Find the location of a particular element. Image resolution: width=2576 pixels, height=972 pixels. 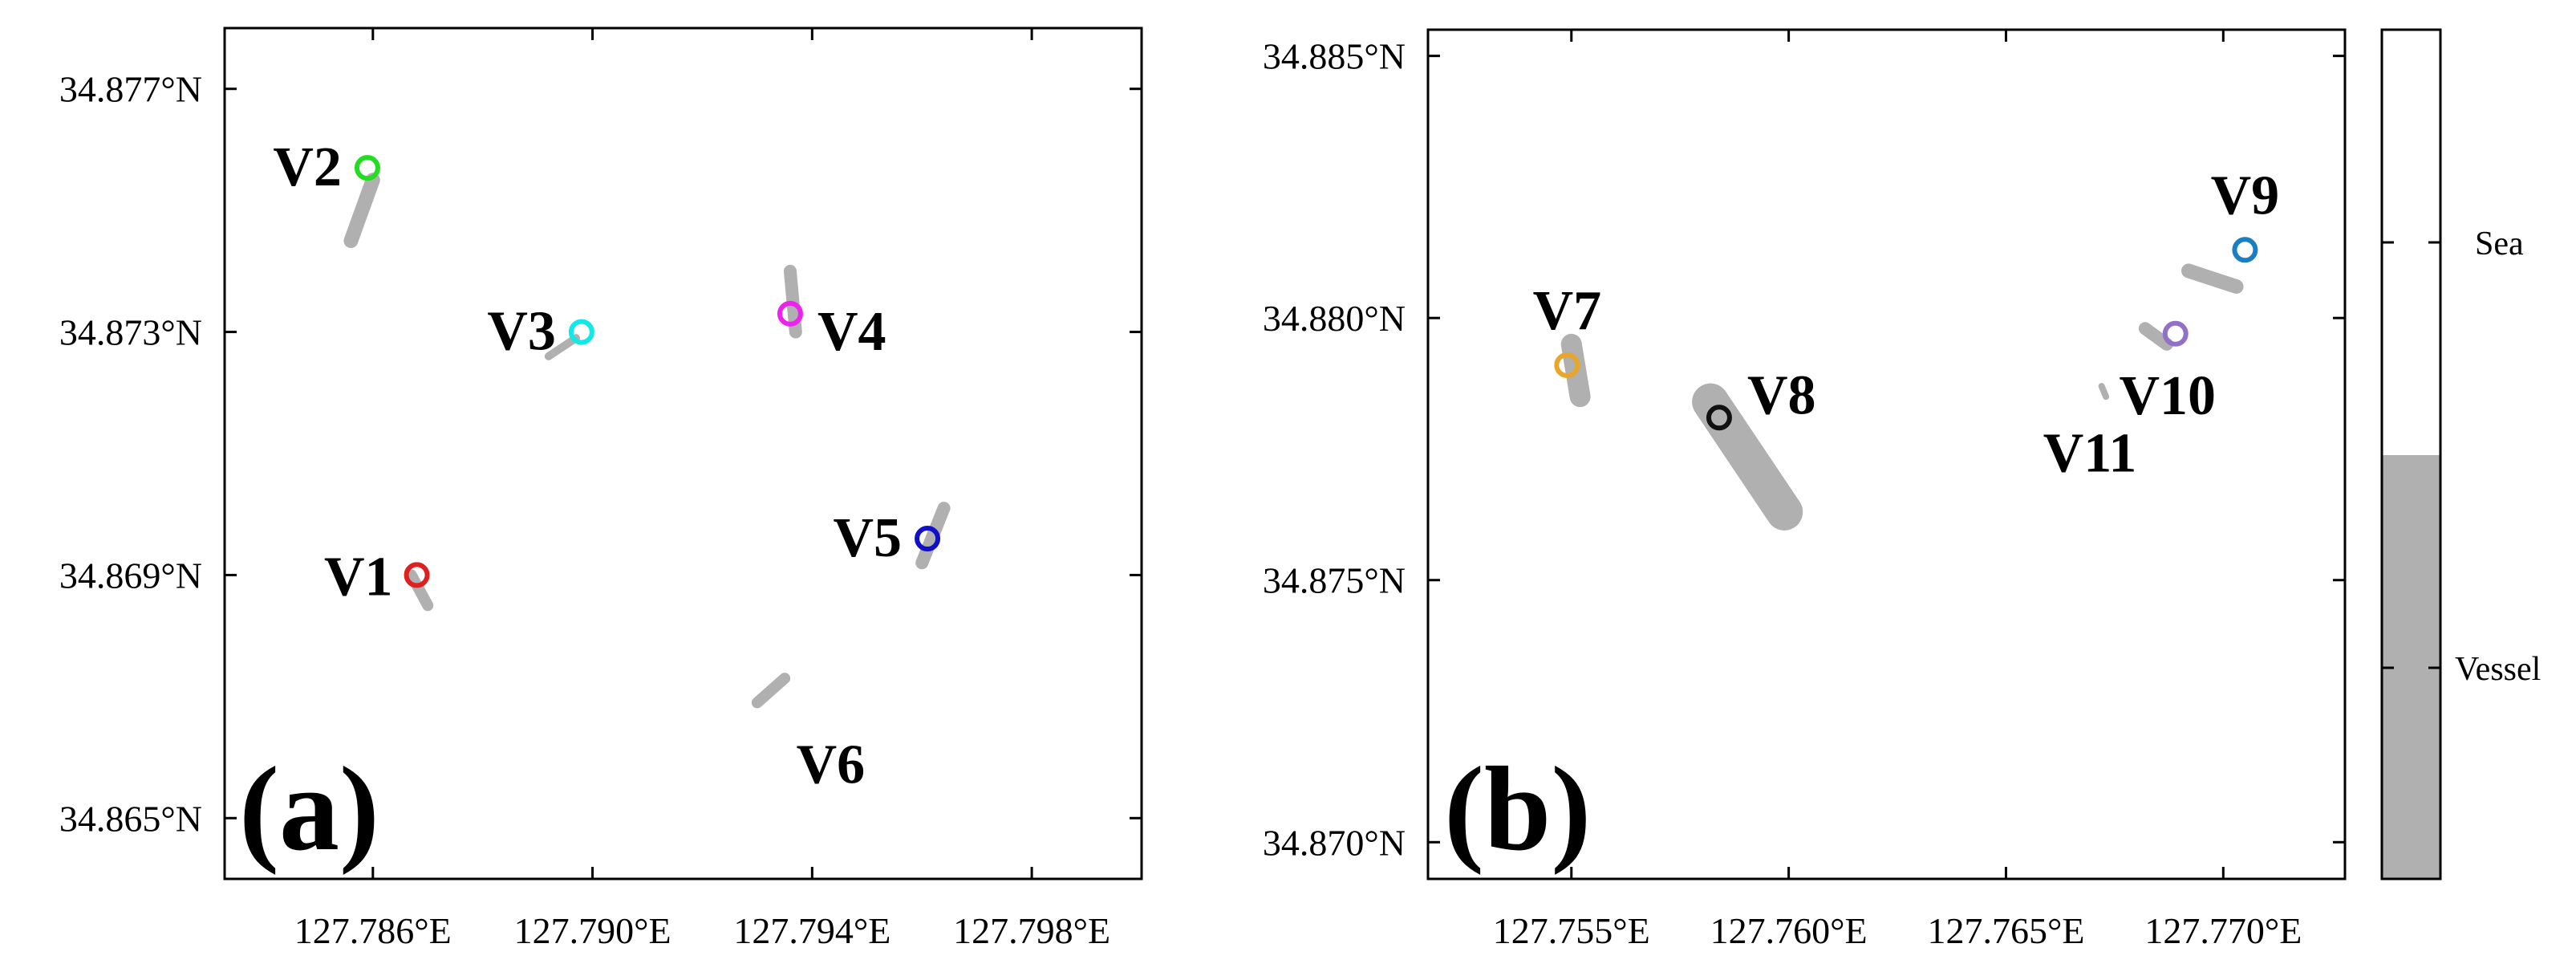

colorbar-frame is located at coordinates (2411, 454).